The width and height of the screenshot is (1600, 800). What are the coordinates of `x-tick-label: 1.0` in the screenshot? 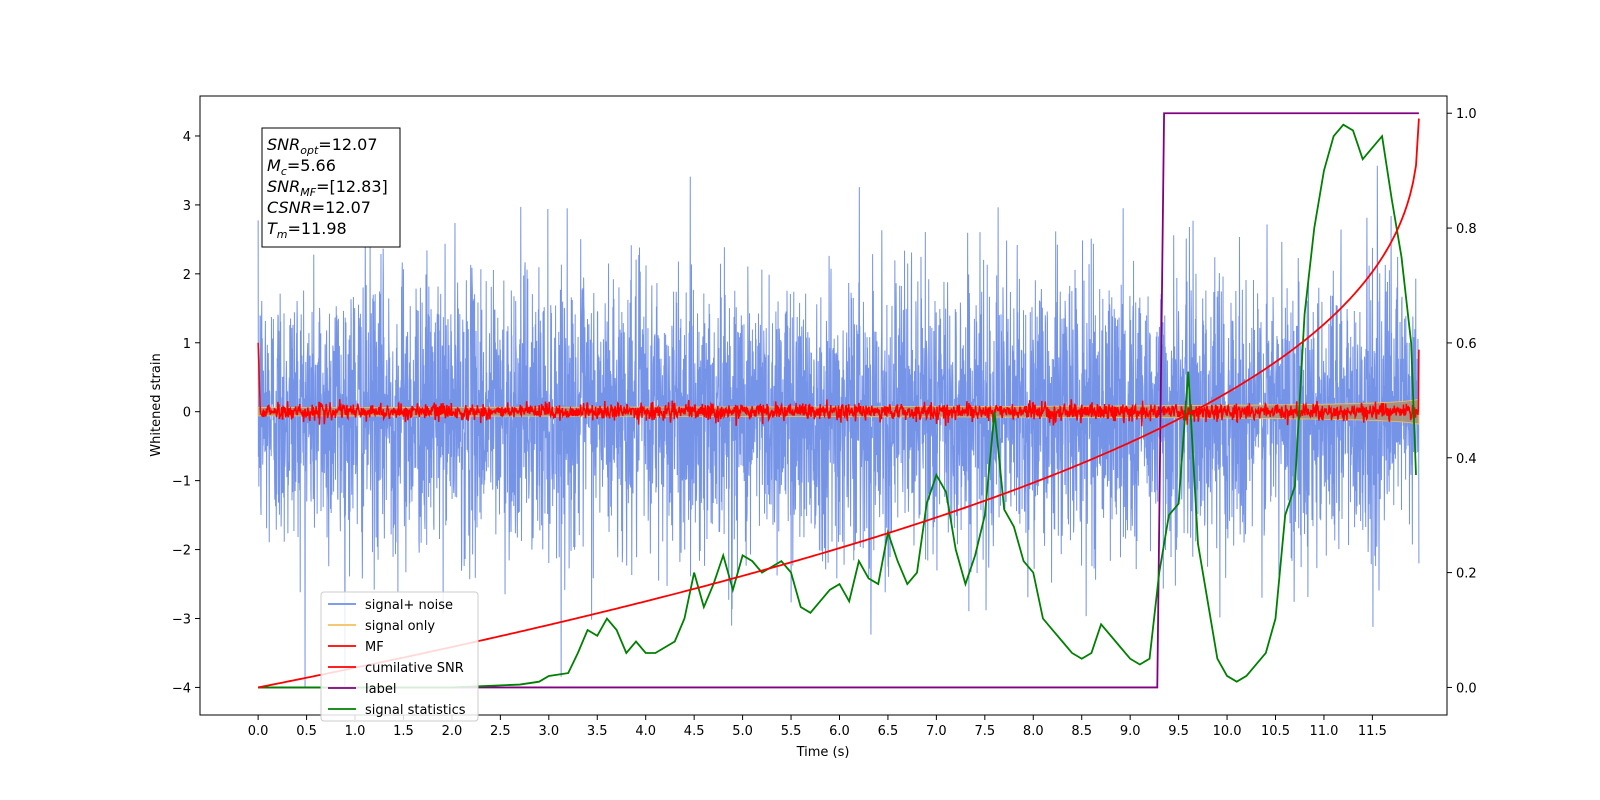 It's located at (355, 731).